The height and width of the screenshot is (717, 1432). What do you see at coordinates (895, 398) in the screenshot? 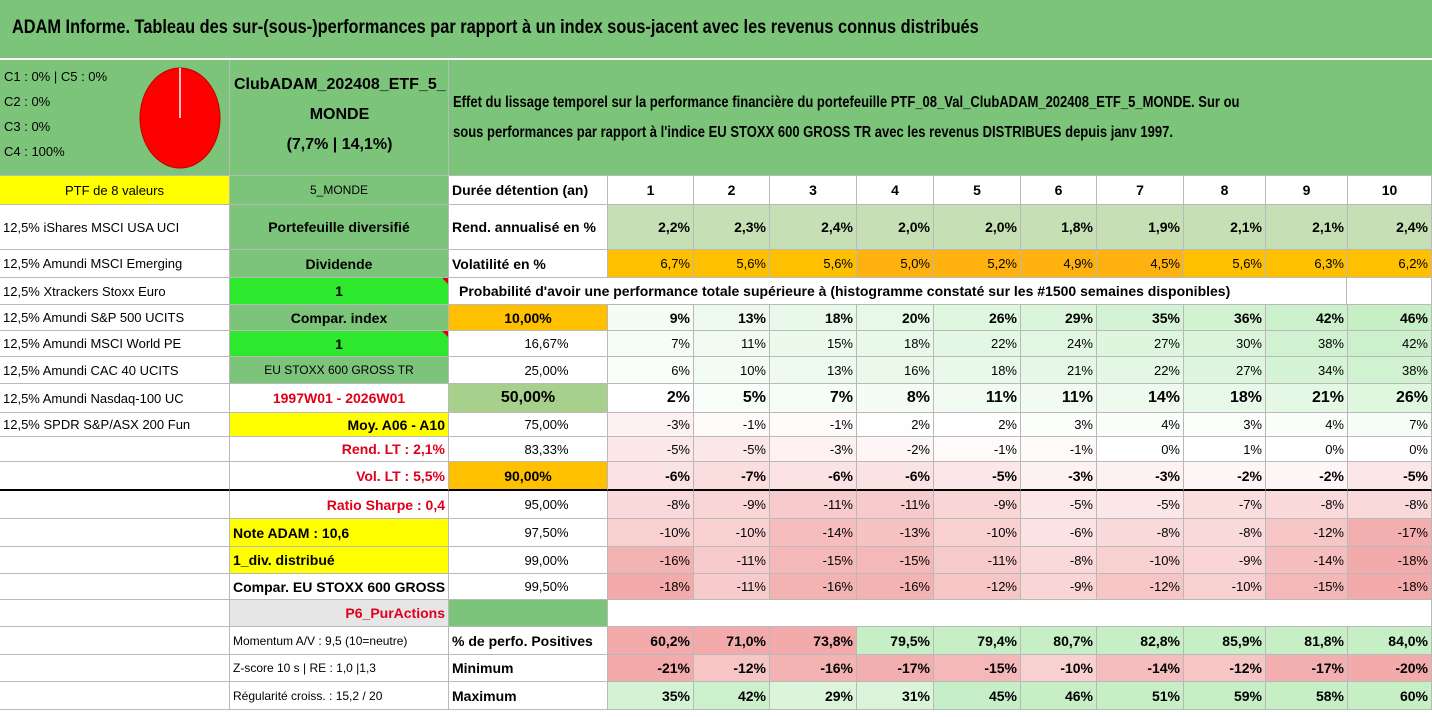
I see `quantile-value: 8%` at bounding box center [895, 398].